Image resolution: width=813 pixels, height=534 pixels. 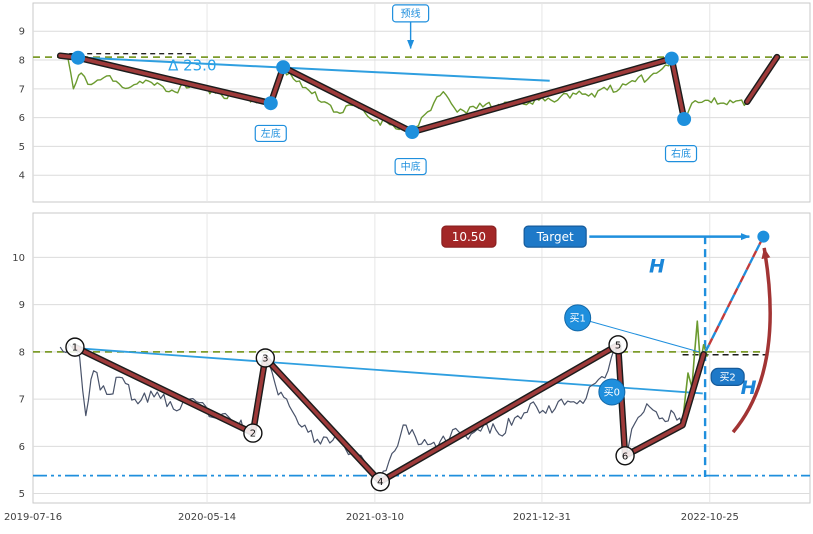 What do you see at coordinates (388, 371) in the screenshot?
I see `down-trendline` at bounding box center [388, 371].